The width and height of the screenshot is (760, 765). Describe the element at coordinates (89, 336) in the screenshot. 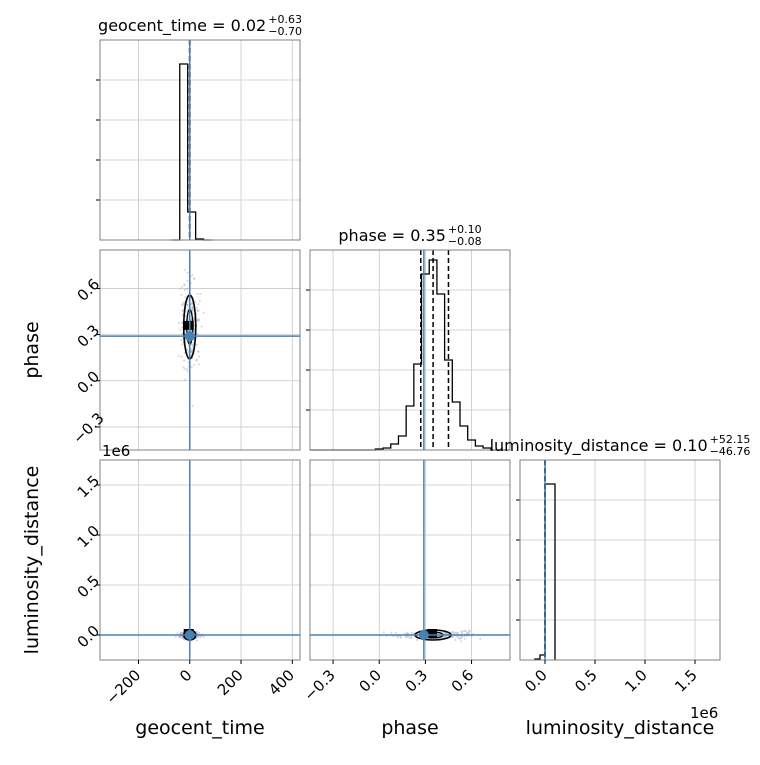

I see `y-tick-label: 0.3` at that location.